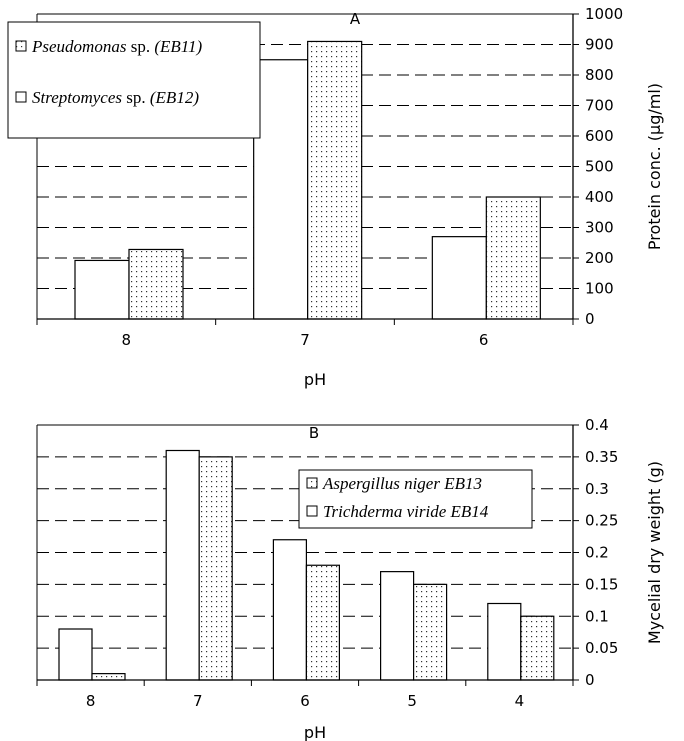 The image size is (684, 741). I want to click on legend-entry: Aspergillus niger EB13, so click(402, 483).